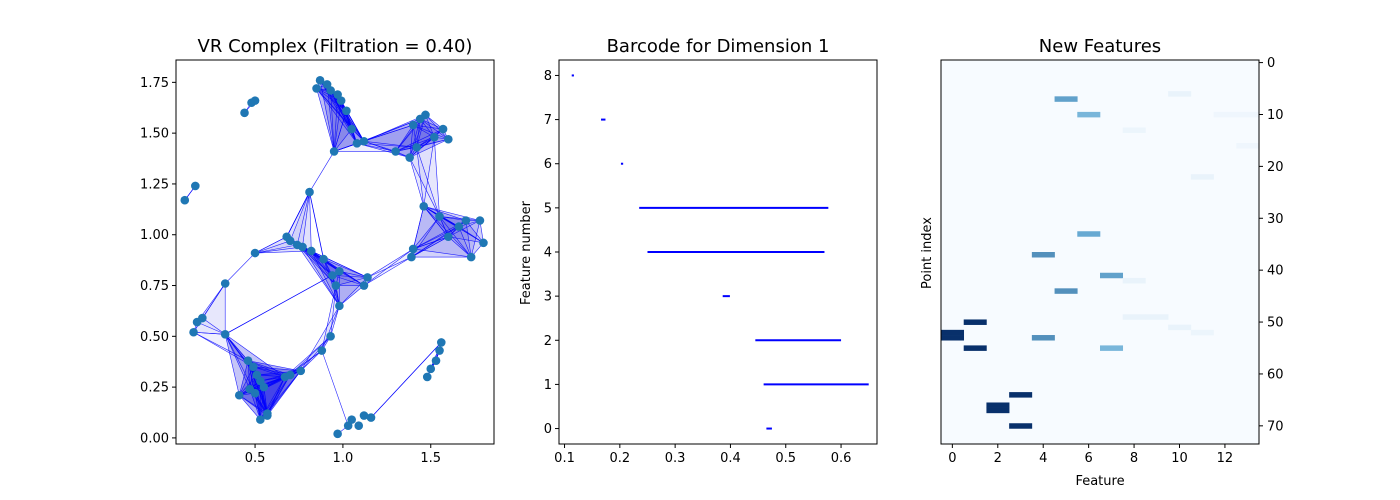 The height and width of the screenshot is (500, 1400). I want to click on vr-xtick-label: 1.0, so click(343, 458).